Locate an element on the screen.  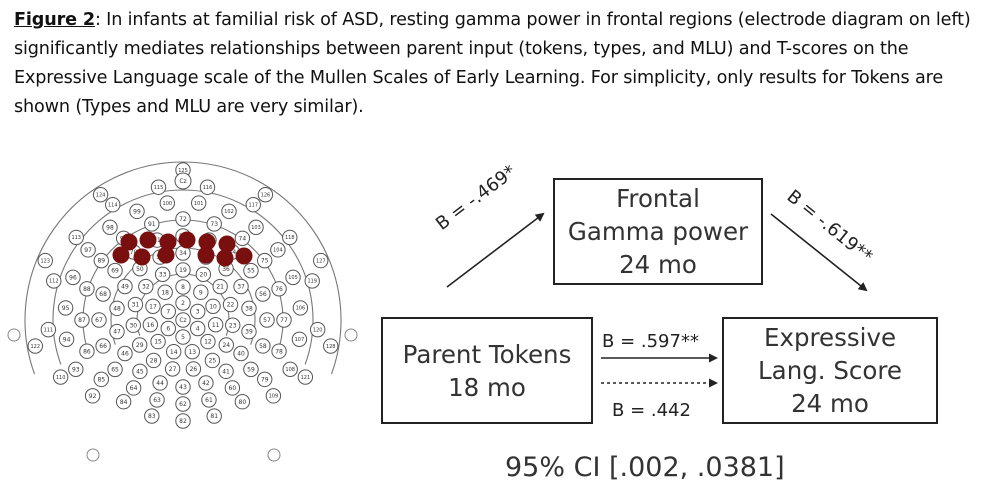
electrode-label: 60 is located at coordinates (233, 388).